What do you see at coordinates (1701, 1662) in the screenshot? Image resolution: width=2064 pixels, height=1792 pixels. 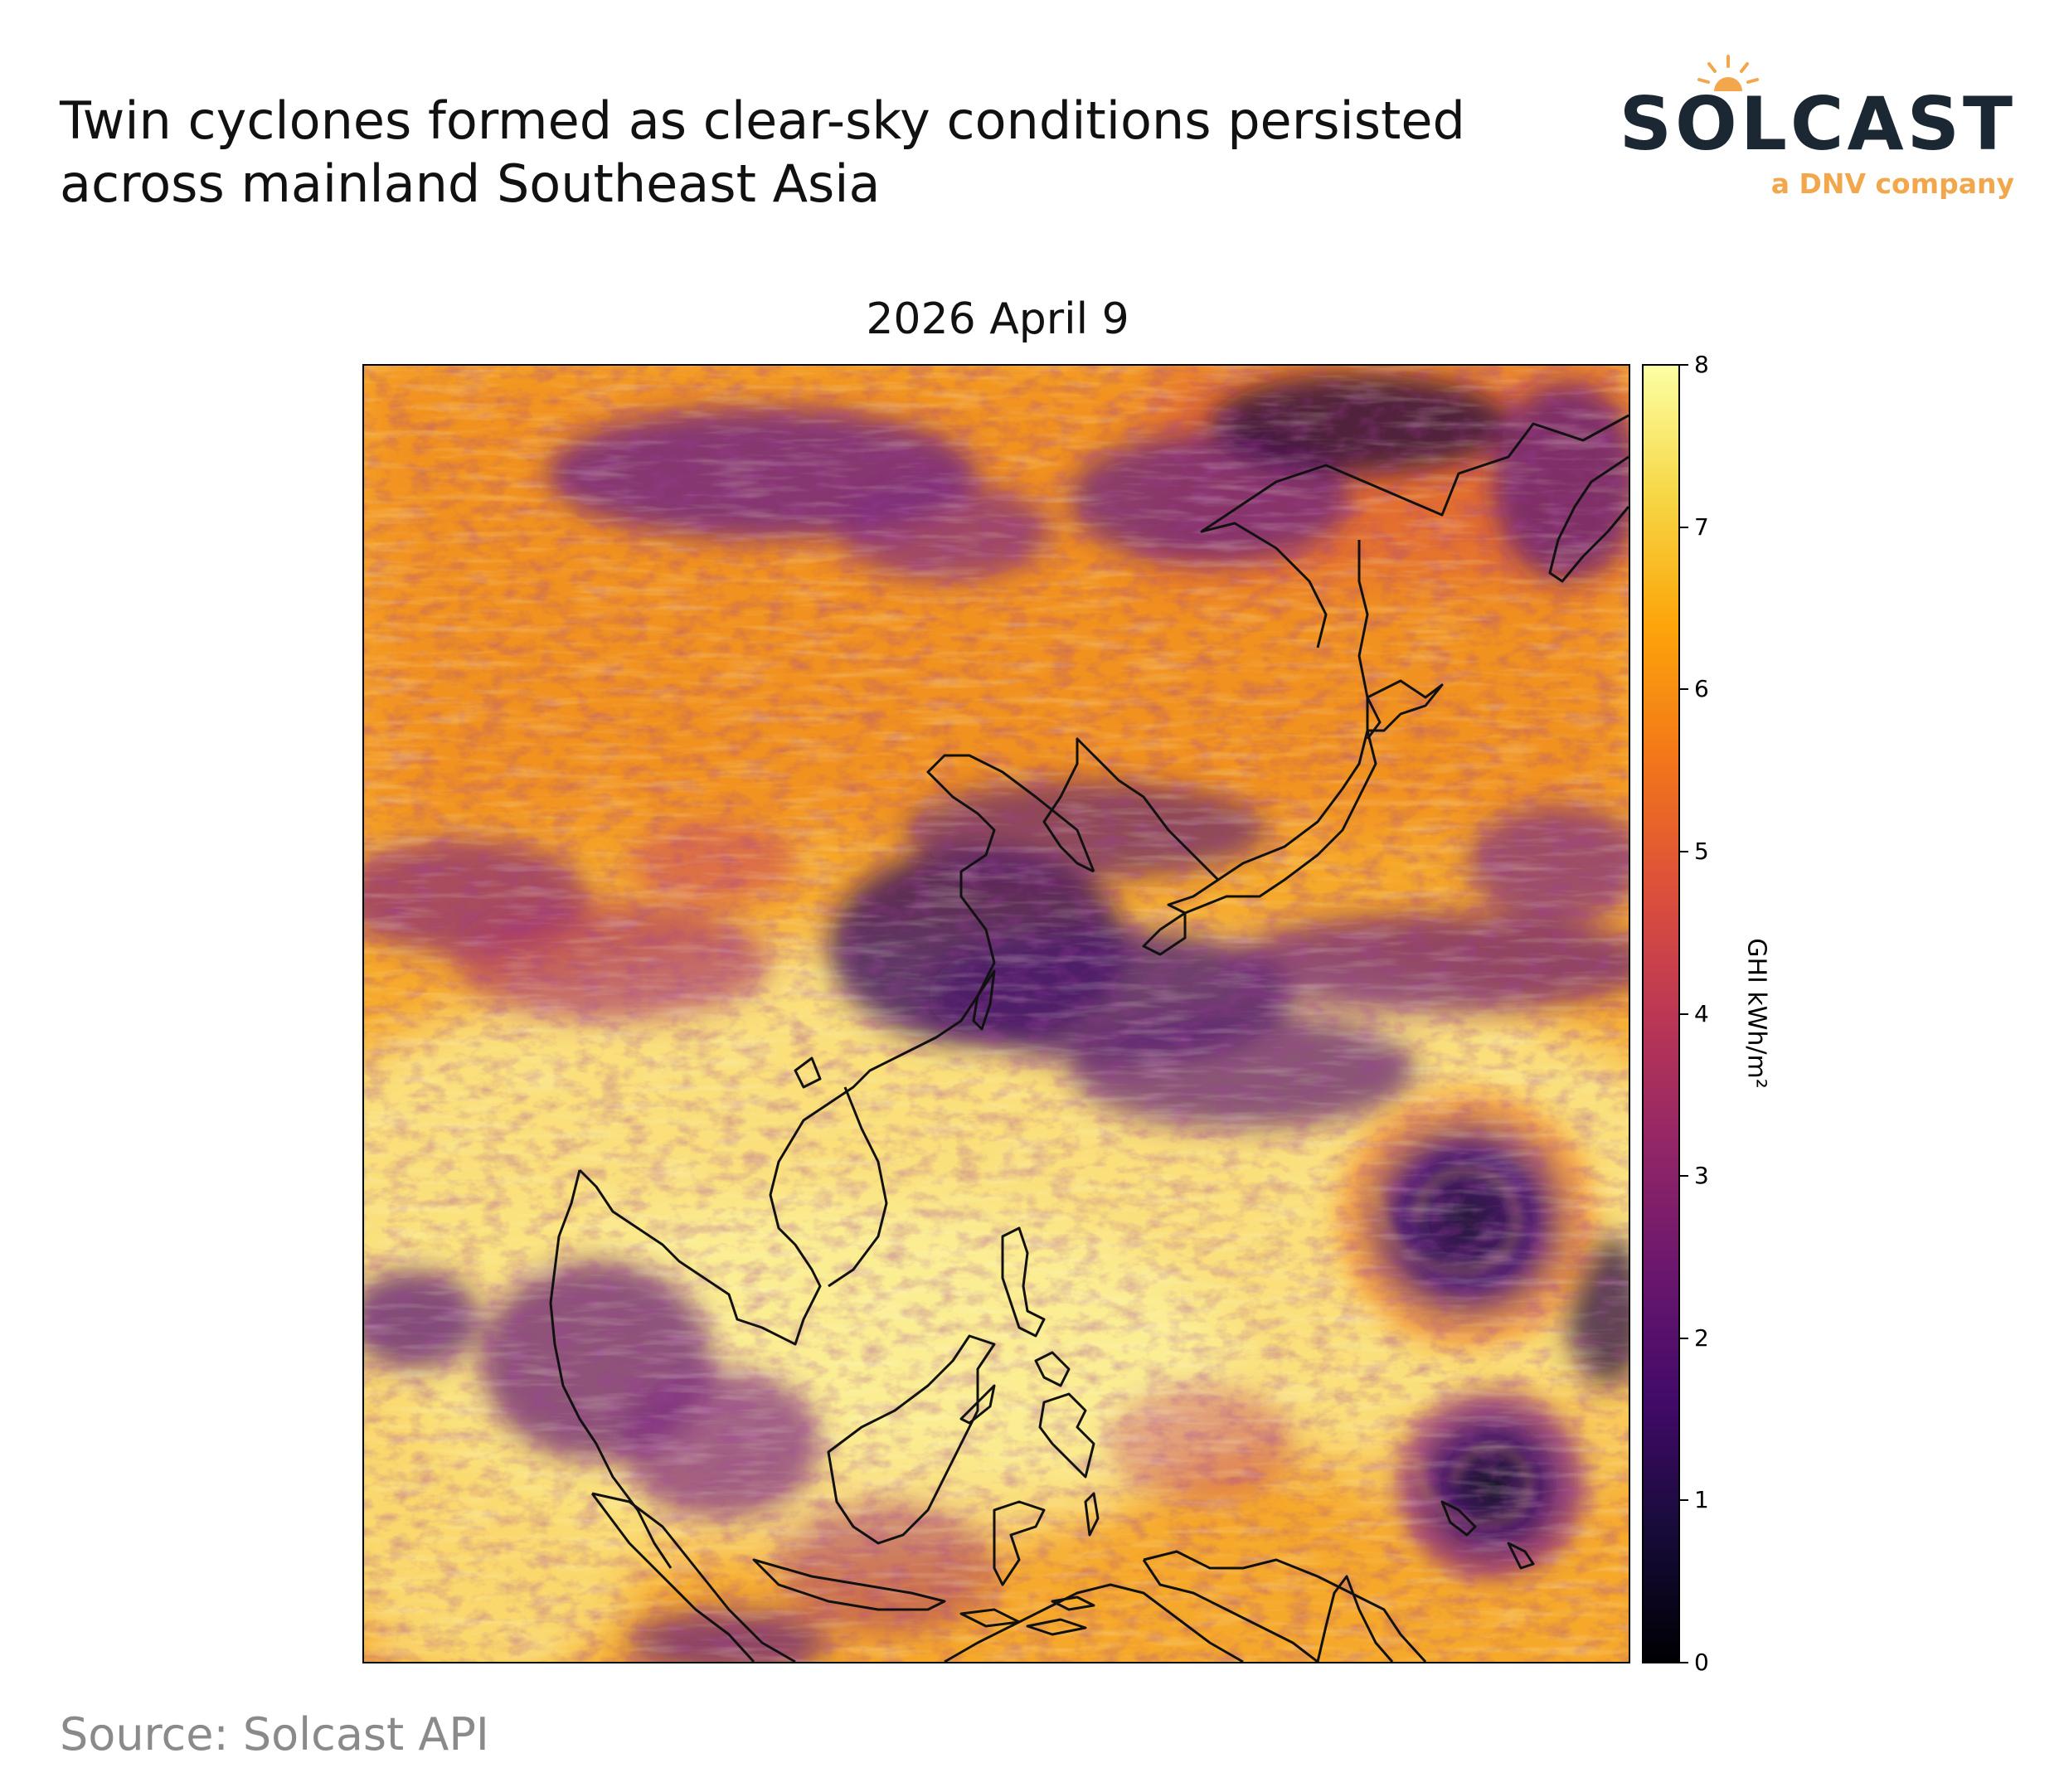 I see `colorbar-tick-label: 0` at bounding box center [1701, 1662].